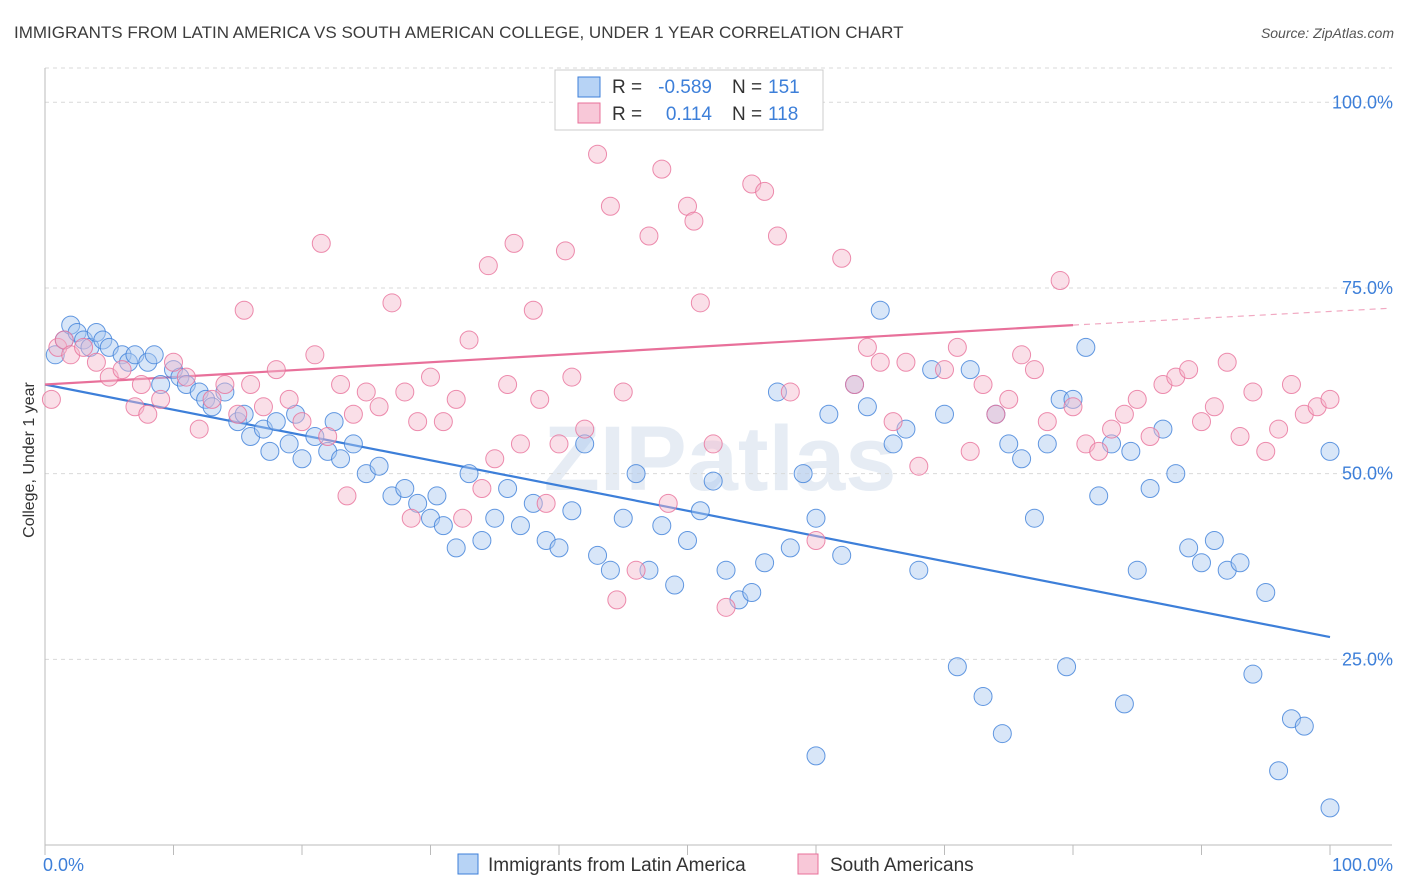 Image resolution: width=1406 pixels, height=892 pixels. What do you see at coordinates (720, 459) in the screenshot?
I see `watermark: ZIPatlas` at bounding box center [720, 459].